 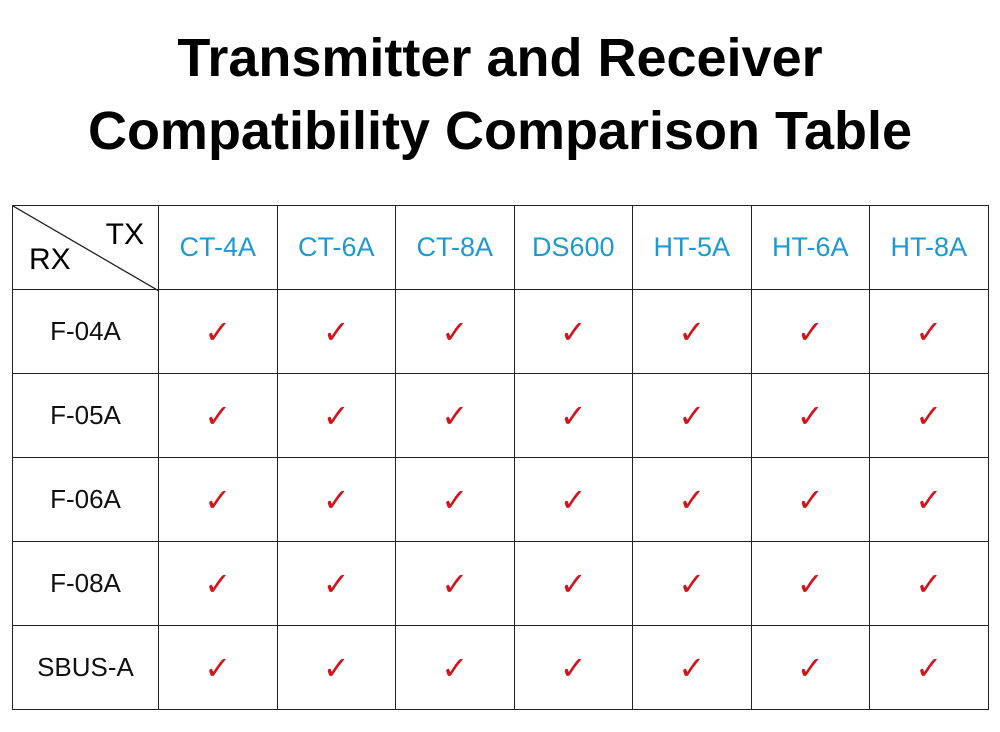 I want to click on table-row: F-05A ✓ ✓ ✓ ✓ ✓ ✓ ✓, so click(x=500, y=415).